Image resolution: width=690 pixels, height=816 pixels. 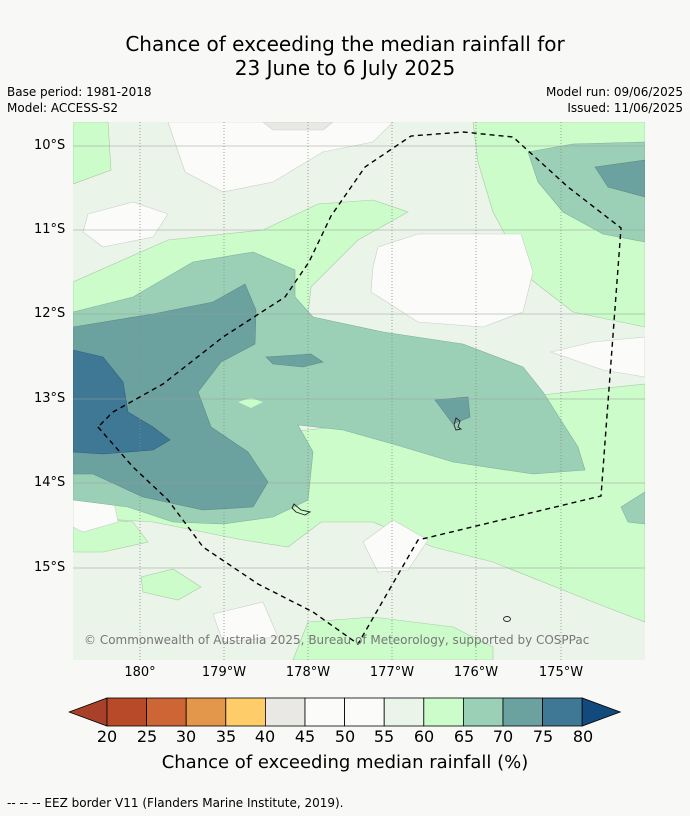 I want to click on colorbar-tick: 60, so click(x=424, y=736).